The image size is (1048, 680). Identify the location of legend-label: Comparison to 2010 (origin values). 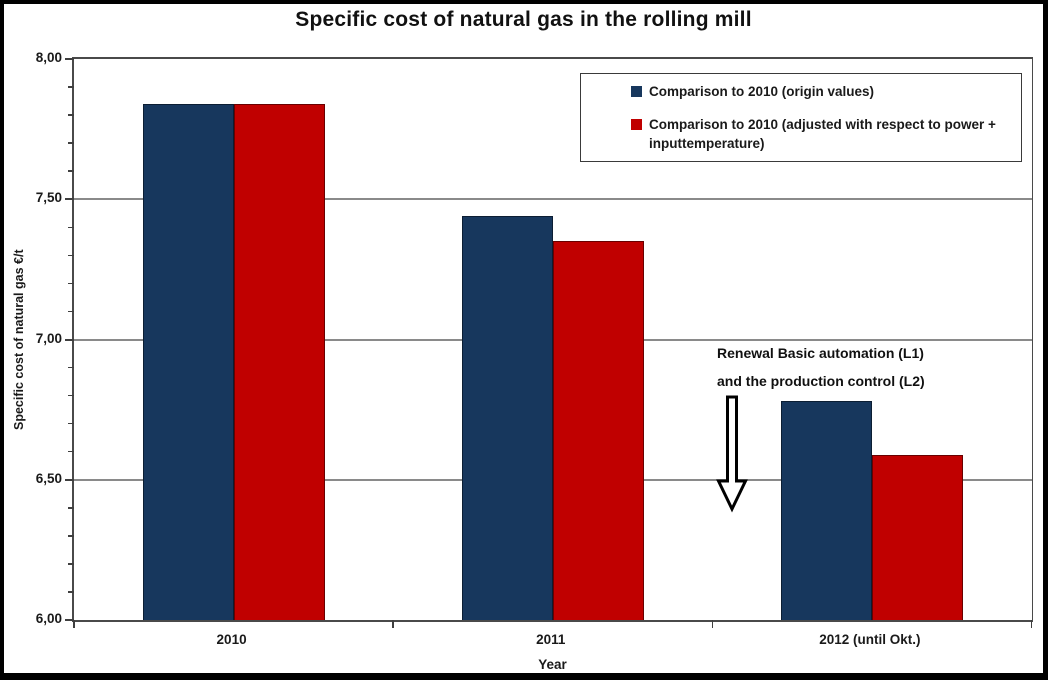
(762, 91).